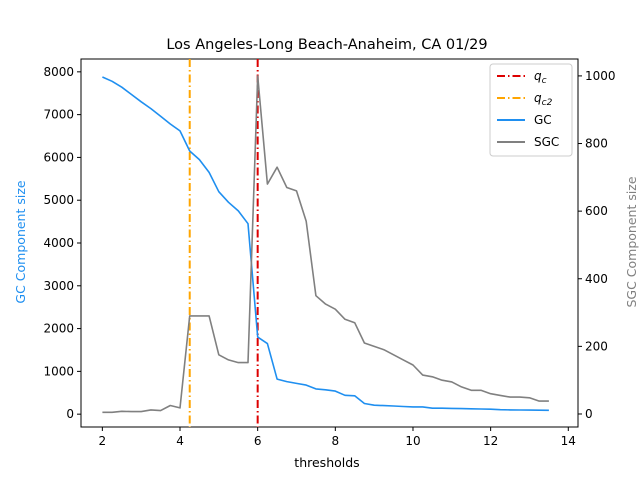  Describe the element at coordinates (326, 462) in the screenshot. I see `x-axis-label: thresholds` at that location.